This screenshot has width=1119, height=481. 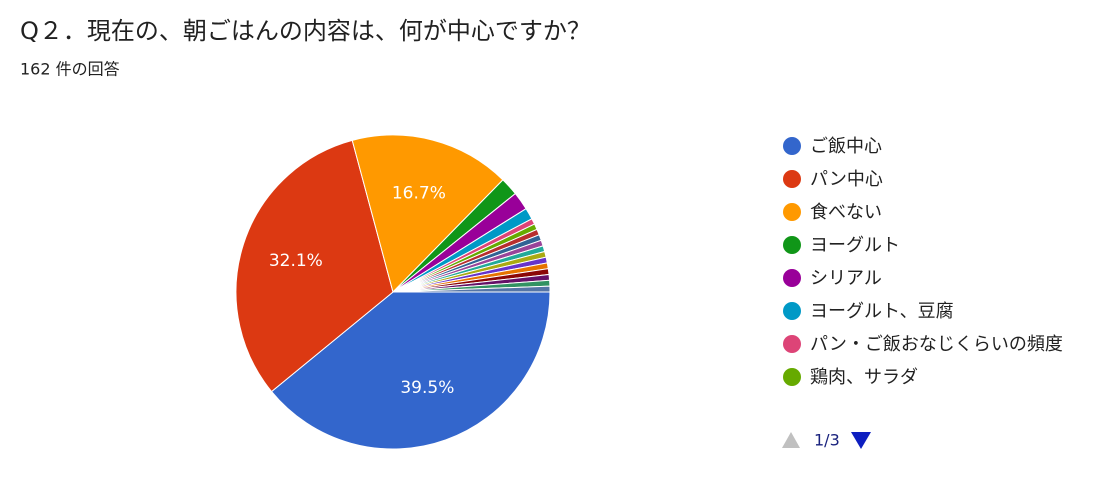 I want to click on chart-title: Q２．現在の、朝ごはんの内容は、何が中心ですか？, so click(x=305, y=31).